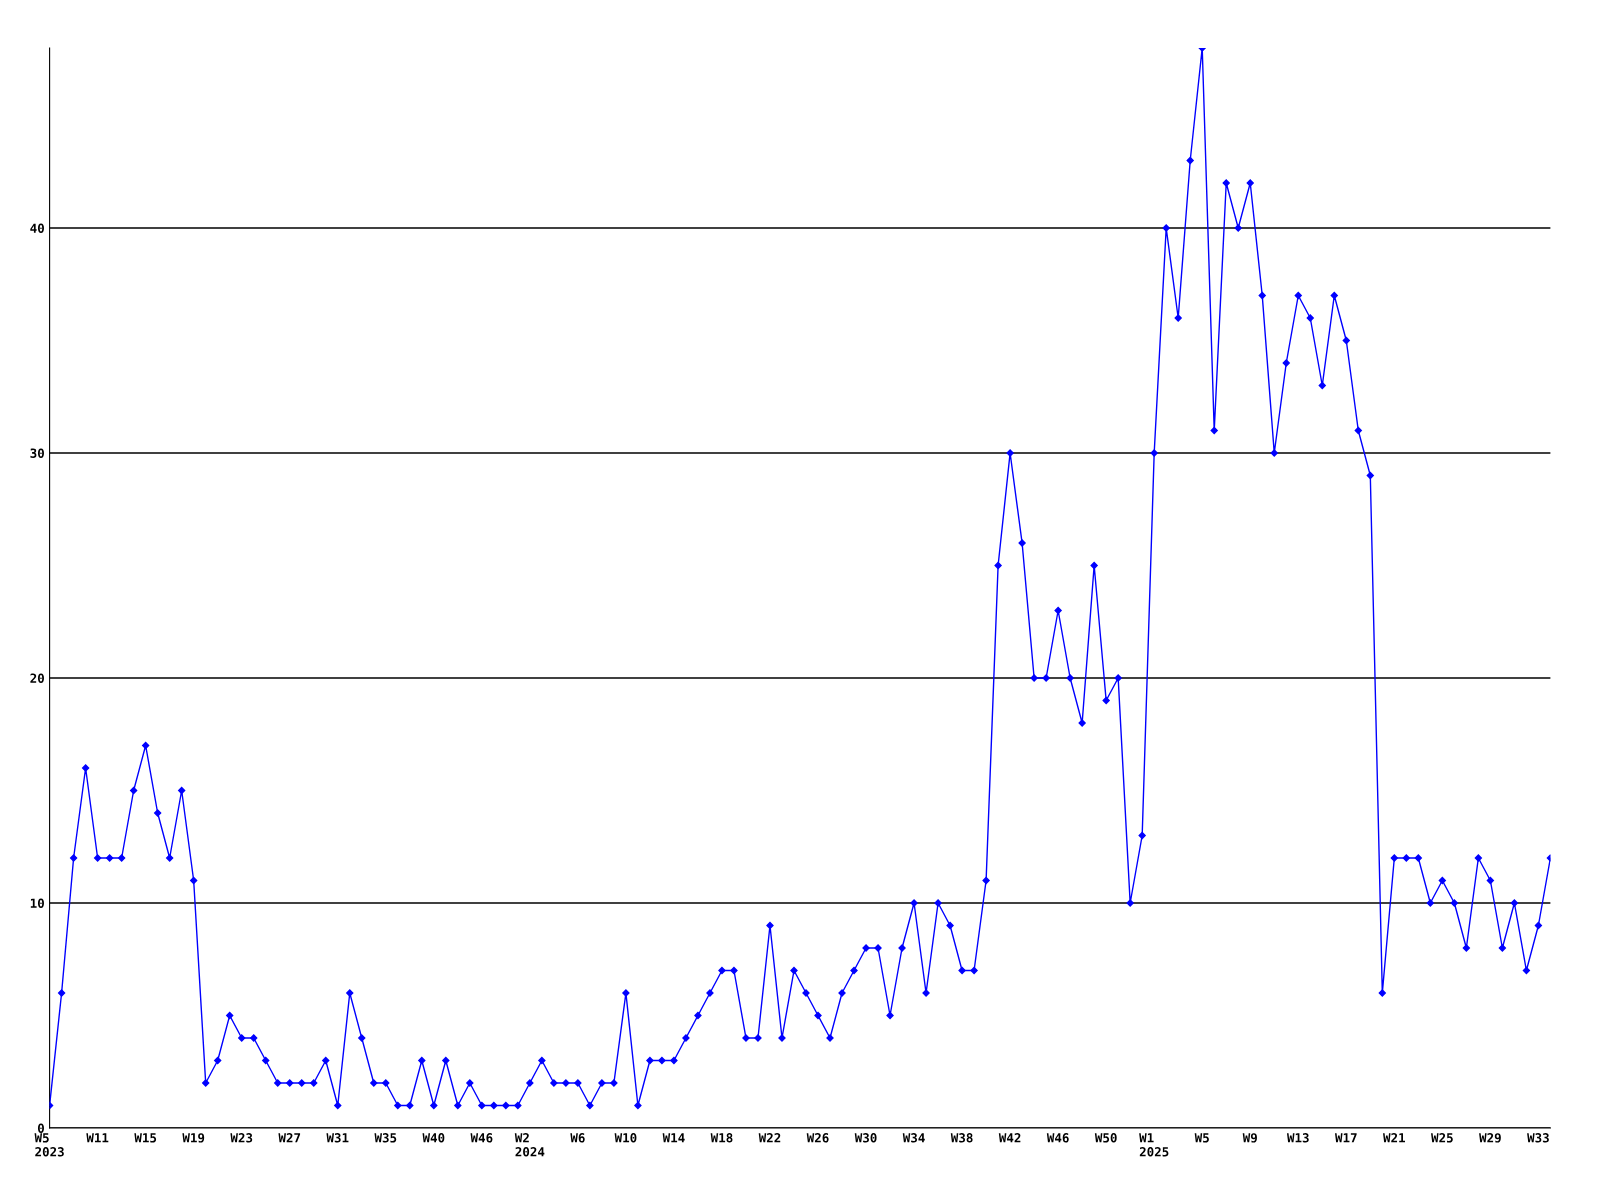  Describe the element at coordinates (193, 1138) in the screenshot. I see `x-tick-label: W19` at that location.